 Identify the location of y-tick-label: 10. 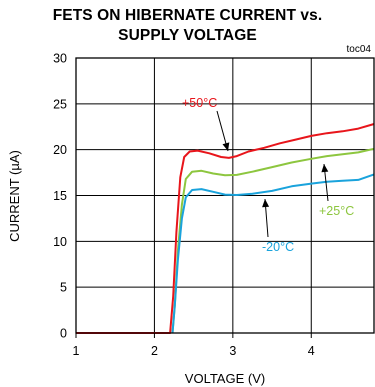
(60, 242).